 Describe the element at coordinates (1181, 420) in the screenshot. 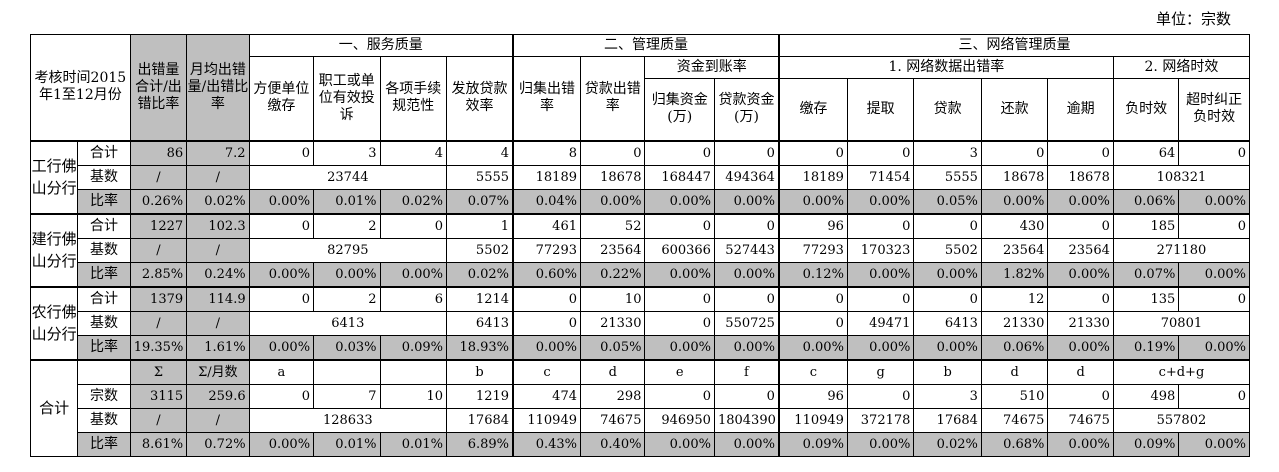

I see `base-net-cell: 557802` at that location.